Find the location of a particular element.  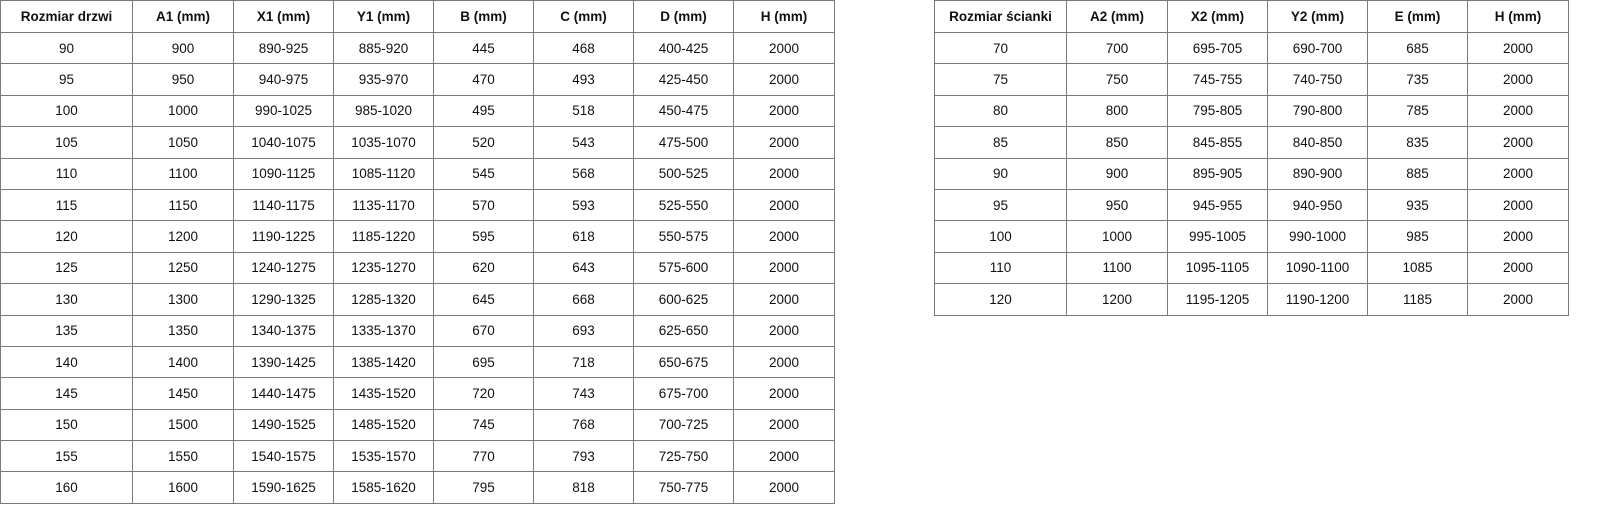

table-cell: 720 is located at coordinates (483, 393).